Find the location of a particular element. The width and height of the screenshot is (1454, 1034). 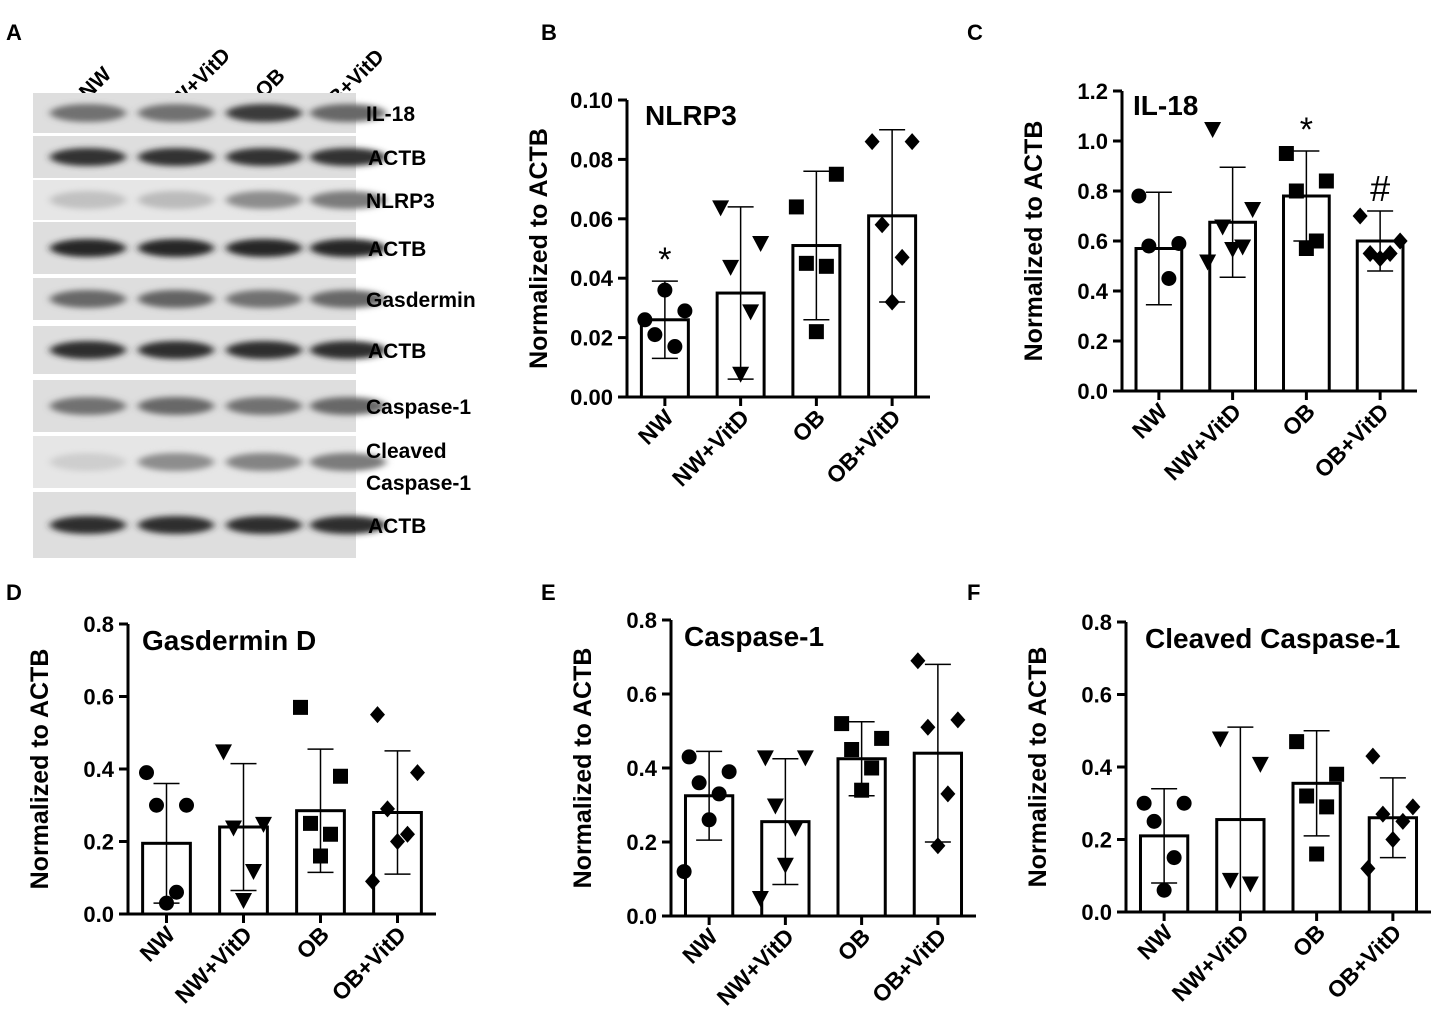

y-tick-label: 0.2 is located at coordinates (641, 842).